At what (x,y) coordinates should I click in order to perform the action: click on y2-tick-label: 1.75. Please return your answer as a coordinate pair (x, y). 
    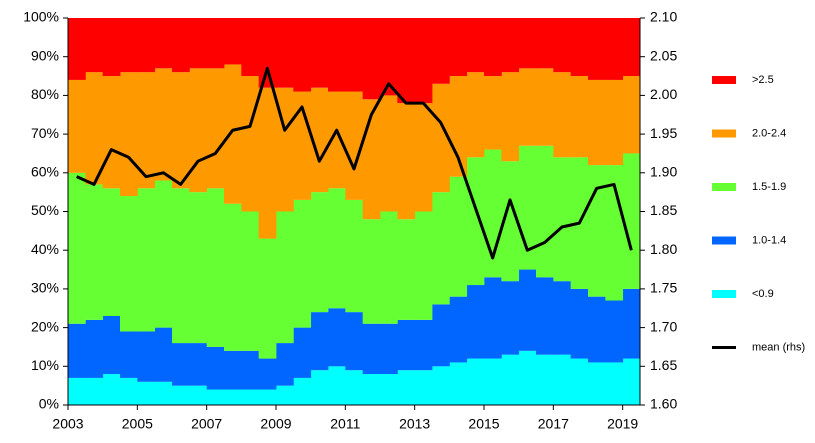
    Looking at the image, I should click on (663, 288).